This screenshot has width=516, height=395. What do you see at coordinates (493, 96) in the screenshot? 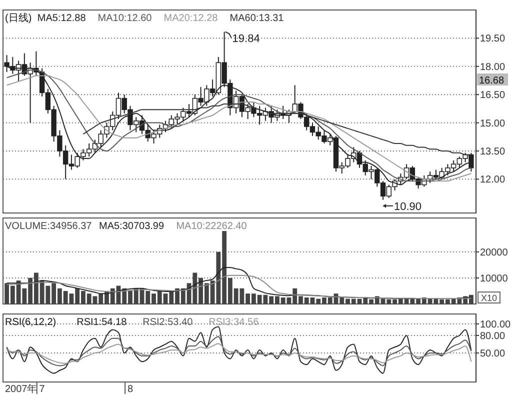
I see `y-tick-label: 16.50` at bounding box center [493, 96].